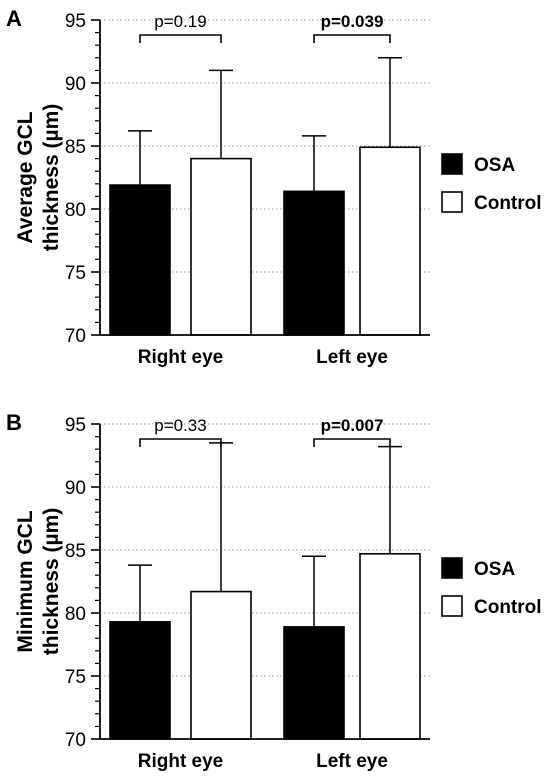 The height and width of the screenshot is (781, 550). I want to click on panel-label: B, so click(14, 422).